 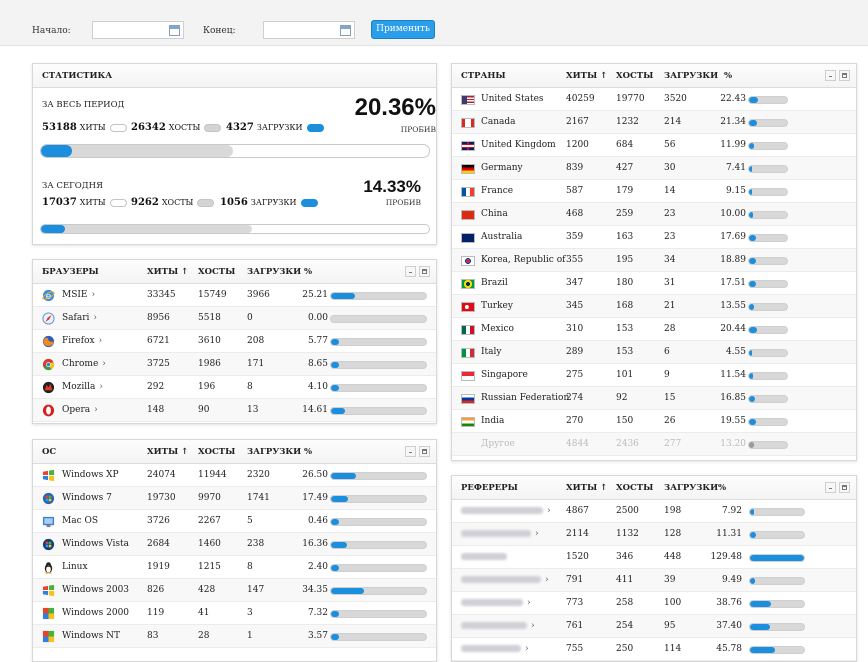 I want to click on row-name: China, so click(x=494, y=214).